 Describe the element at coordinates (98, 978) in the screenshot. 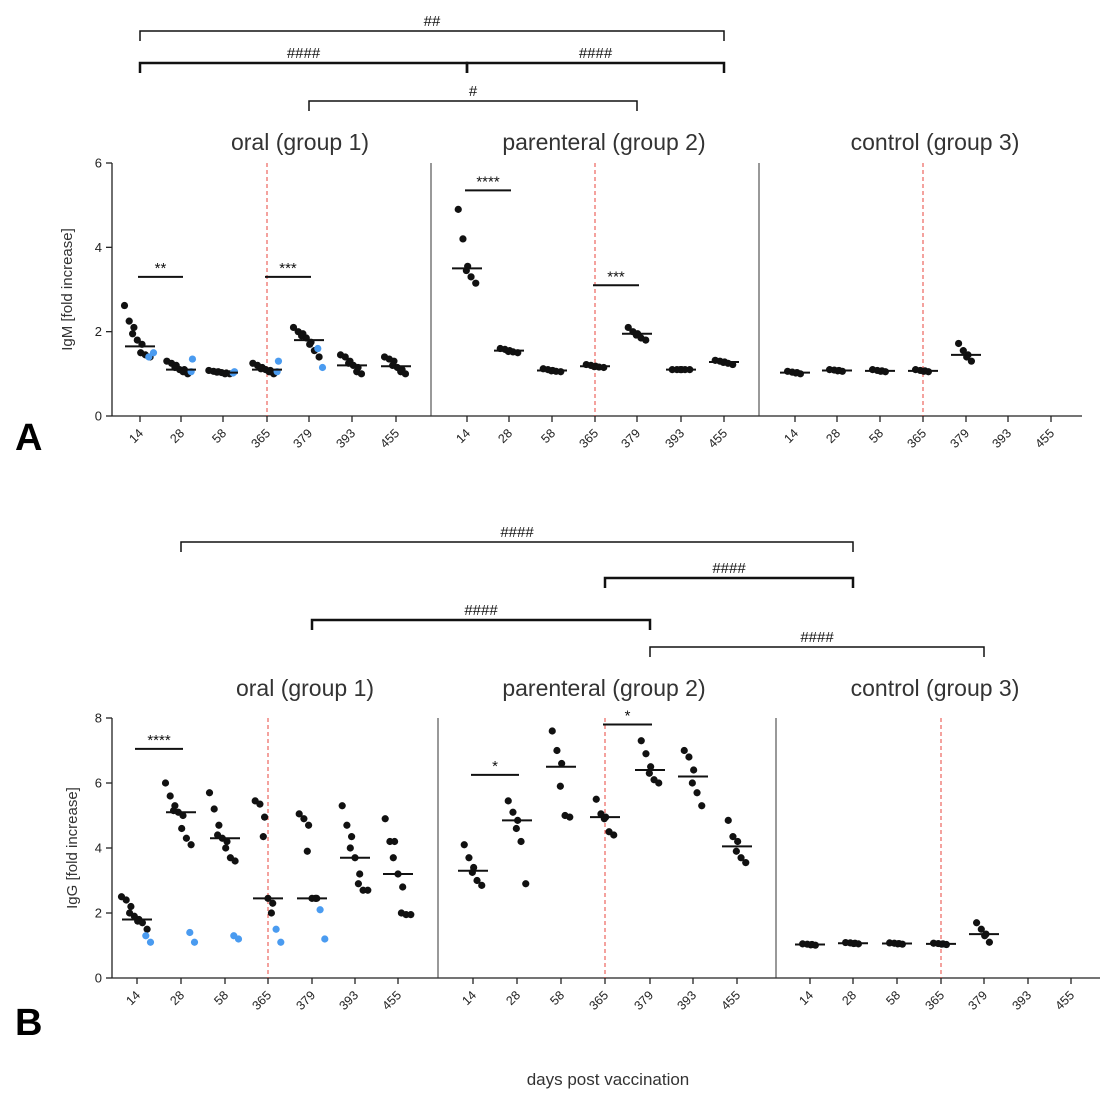

I see `y-tick-label: 0` at that location.